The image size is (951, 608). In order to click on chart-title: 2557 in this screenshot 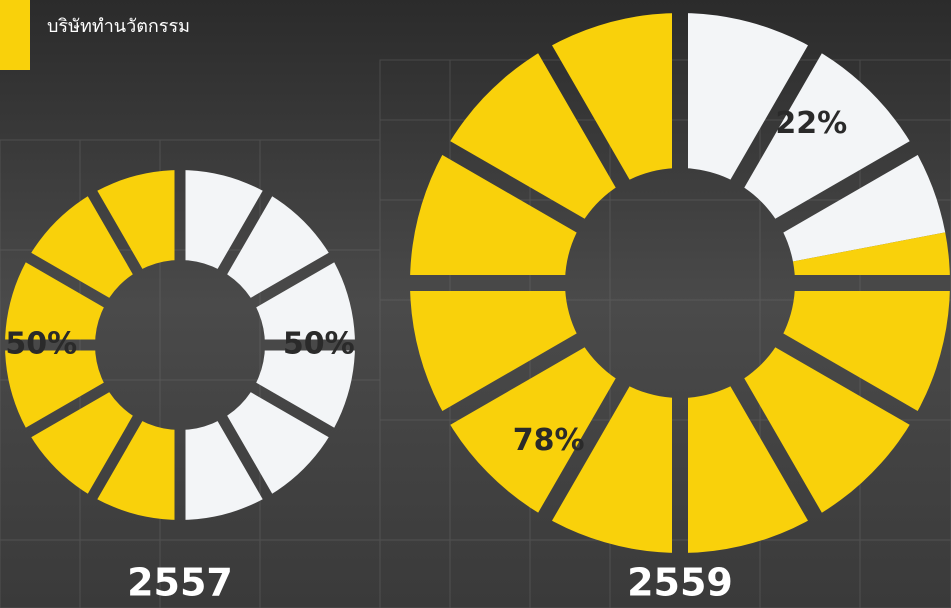, I will do `click(180, 583)`.